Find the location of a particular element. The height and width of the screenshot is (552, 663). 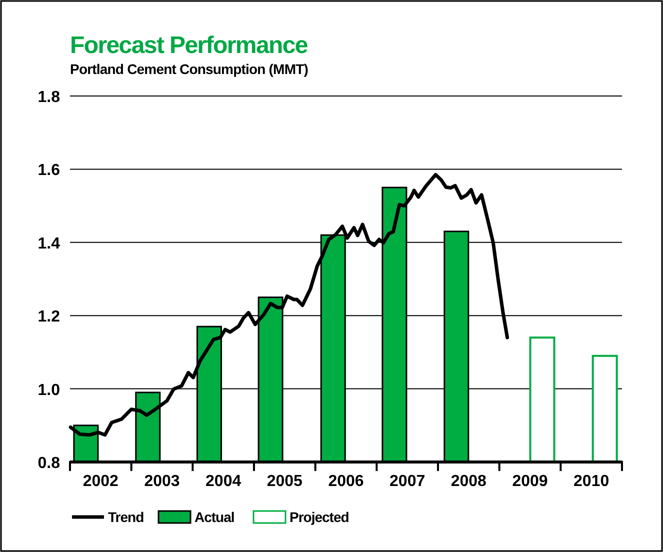

y-tick-label: 1.6 is located at coordinates (49, 171).